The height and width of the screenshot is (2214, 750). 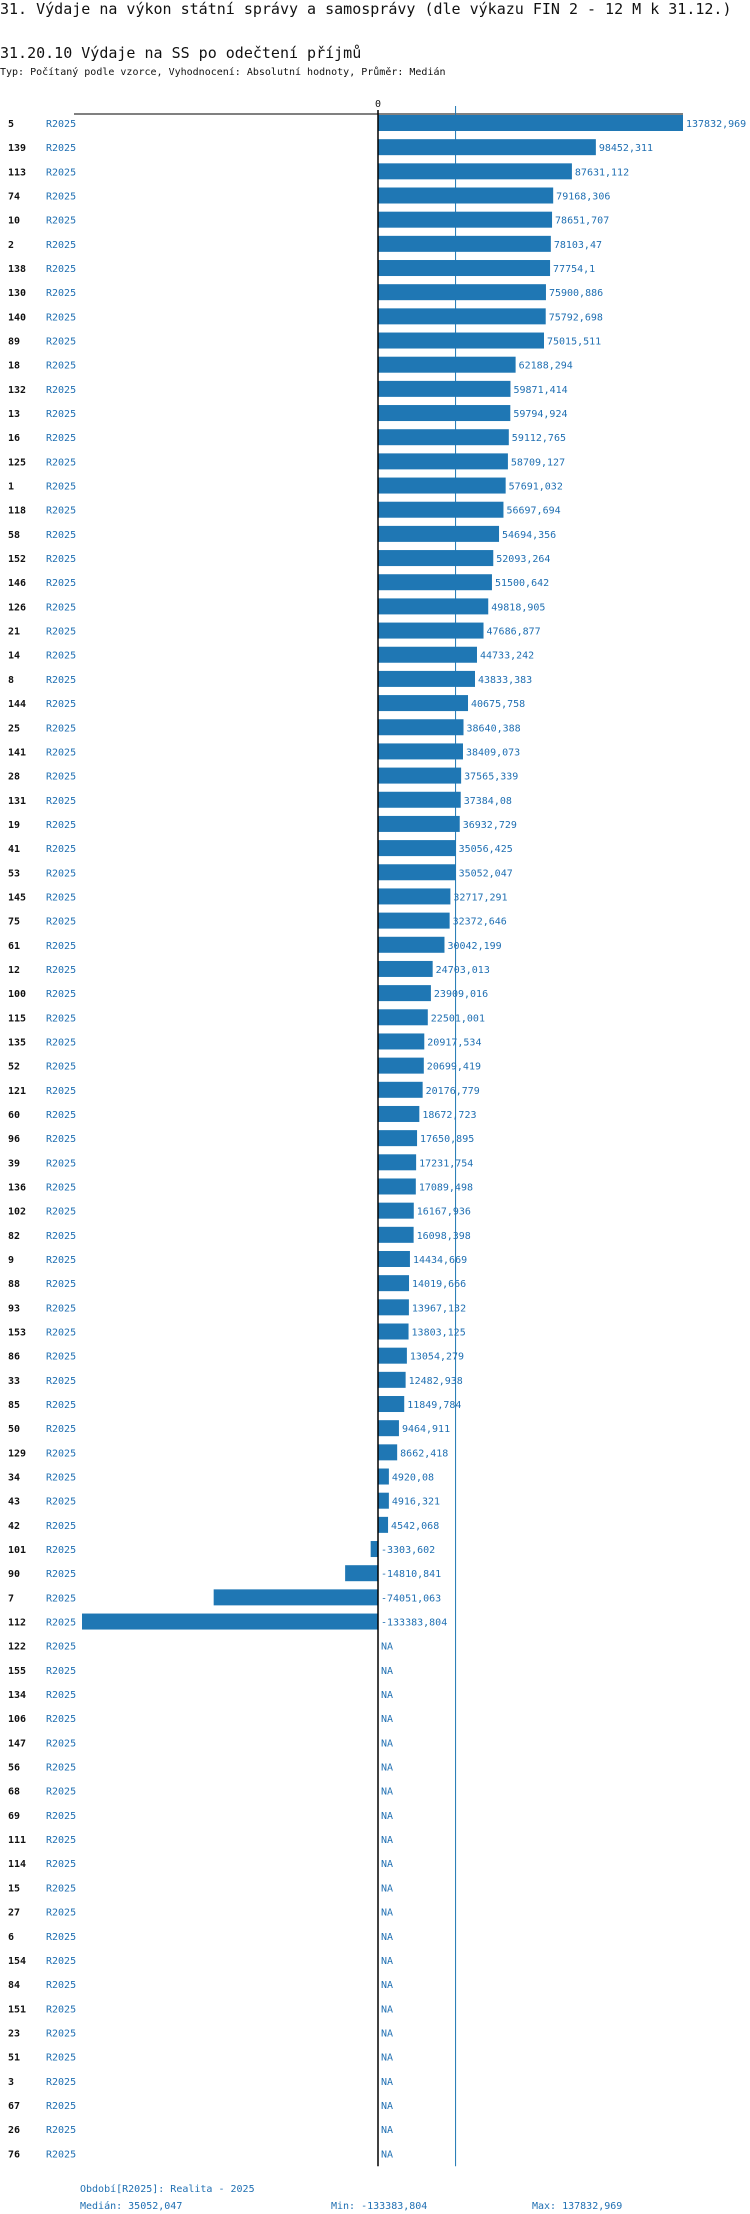 I want to click on data-label: 54694,356, so click(x=529, y=535).